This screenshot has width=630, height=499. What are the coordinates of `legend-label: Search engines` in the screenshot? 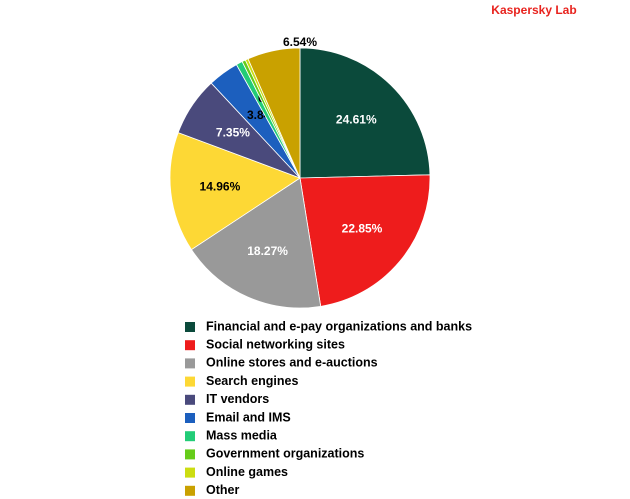 It's located at (252, 381).